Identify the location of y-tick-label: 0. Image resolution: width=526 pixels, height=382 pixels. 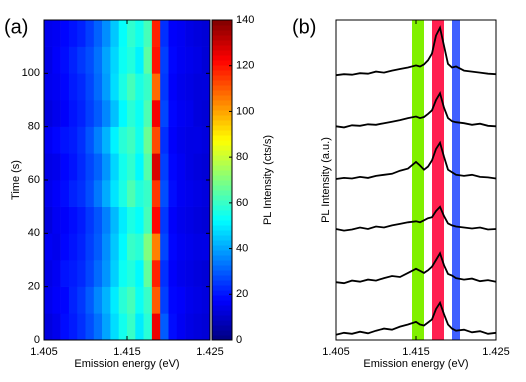
(37, 340).